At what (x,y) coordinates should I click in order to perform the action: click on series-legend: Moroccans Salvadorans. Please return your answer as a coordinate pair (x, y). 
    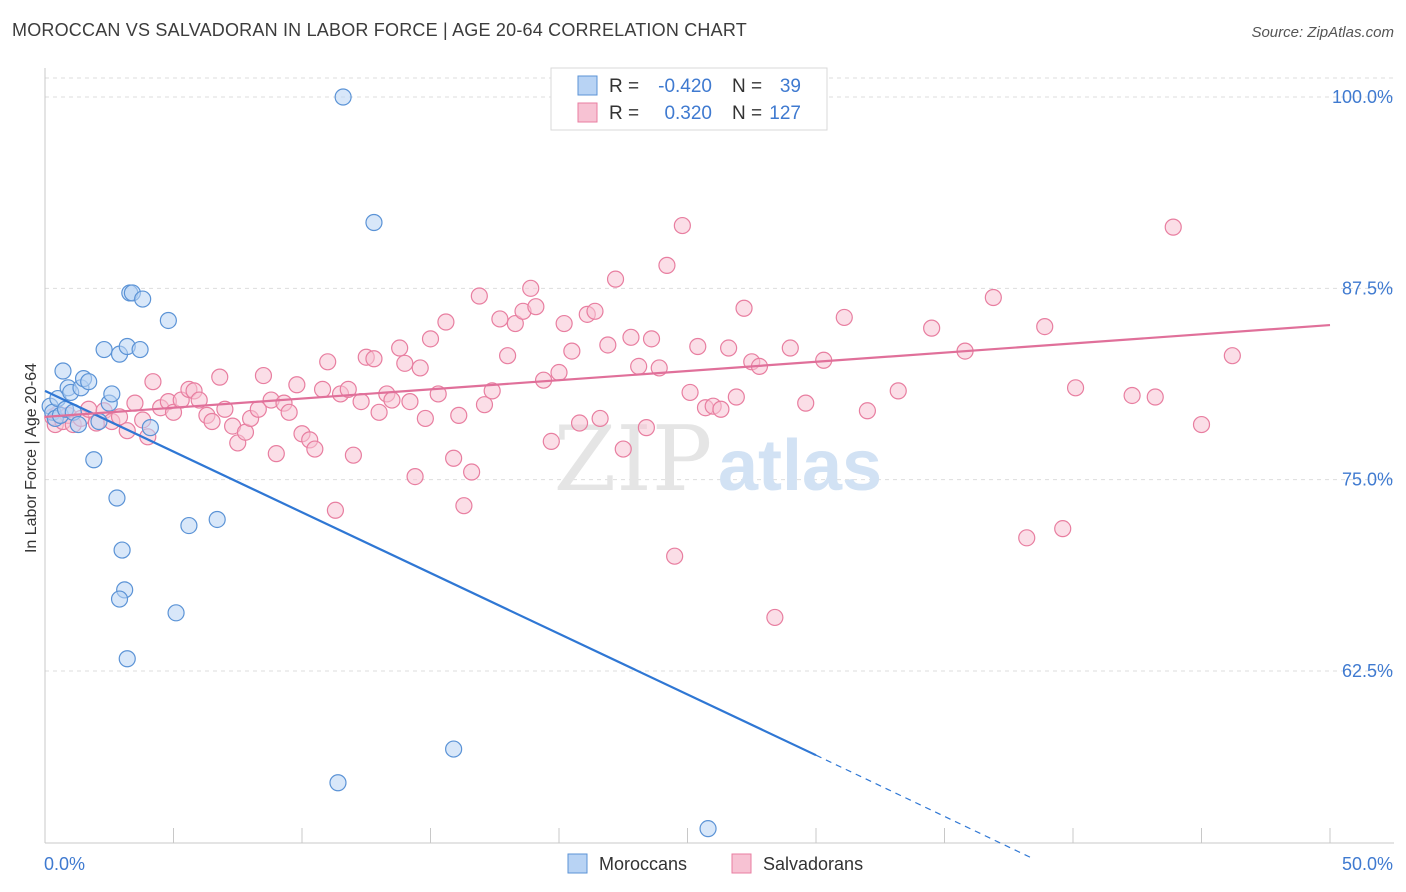
    Looking at the image, I should click on (715, 863).